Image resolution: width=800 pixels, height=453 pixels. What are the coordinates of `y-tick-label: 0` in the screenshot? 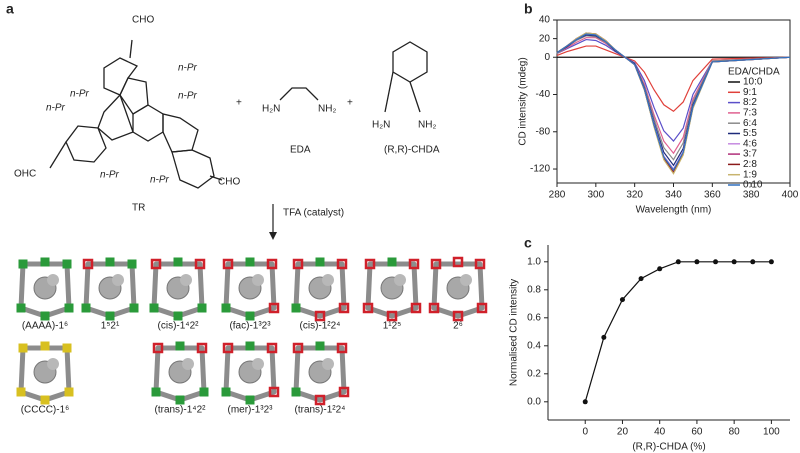 It's located at (547, 57).